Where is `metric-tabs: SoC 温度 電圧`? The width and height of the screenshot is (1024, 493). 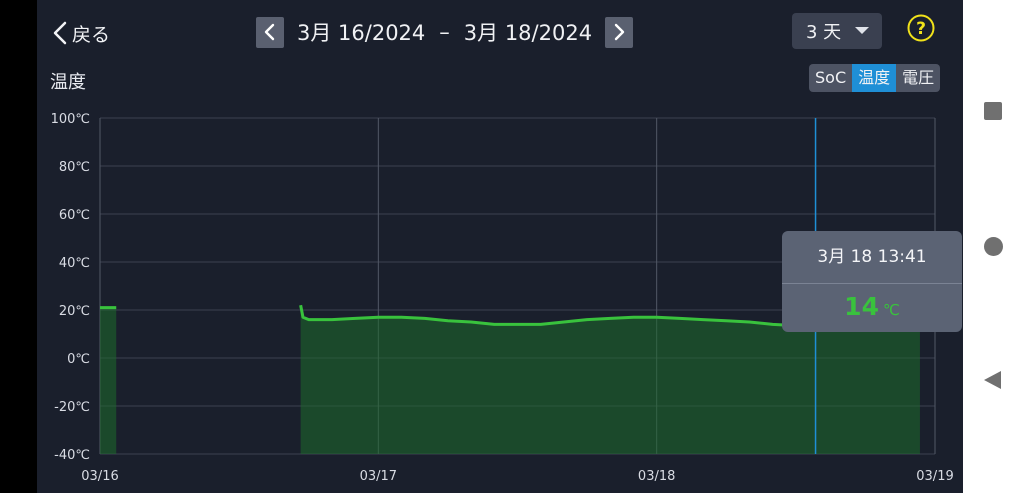 metric-tabs: SoC 温度 電圧 is located at coordinates (875, 78).